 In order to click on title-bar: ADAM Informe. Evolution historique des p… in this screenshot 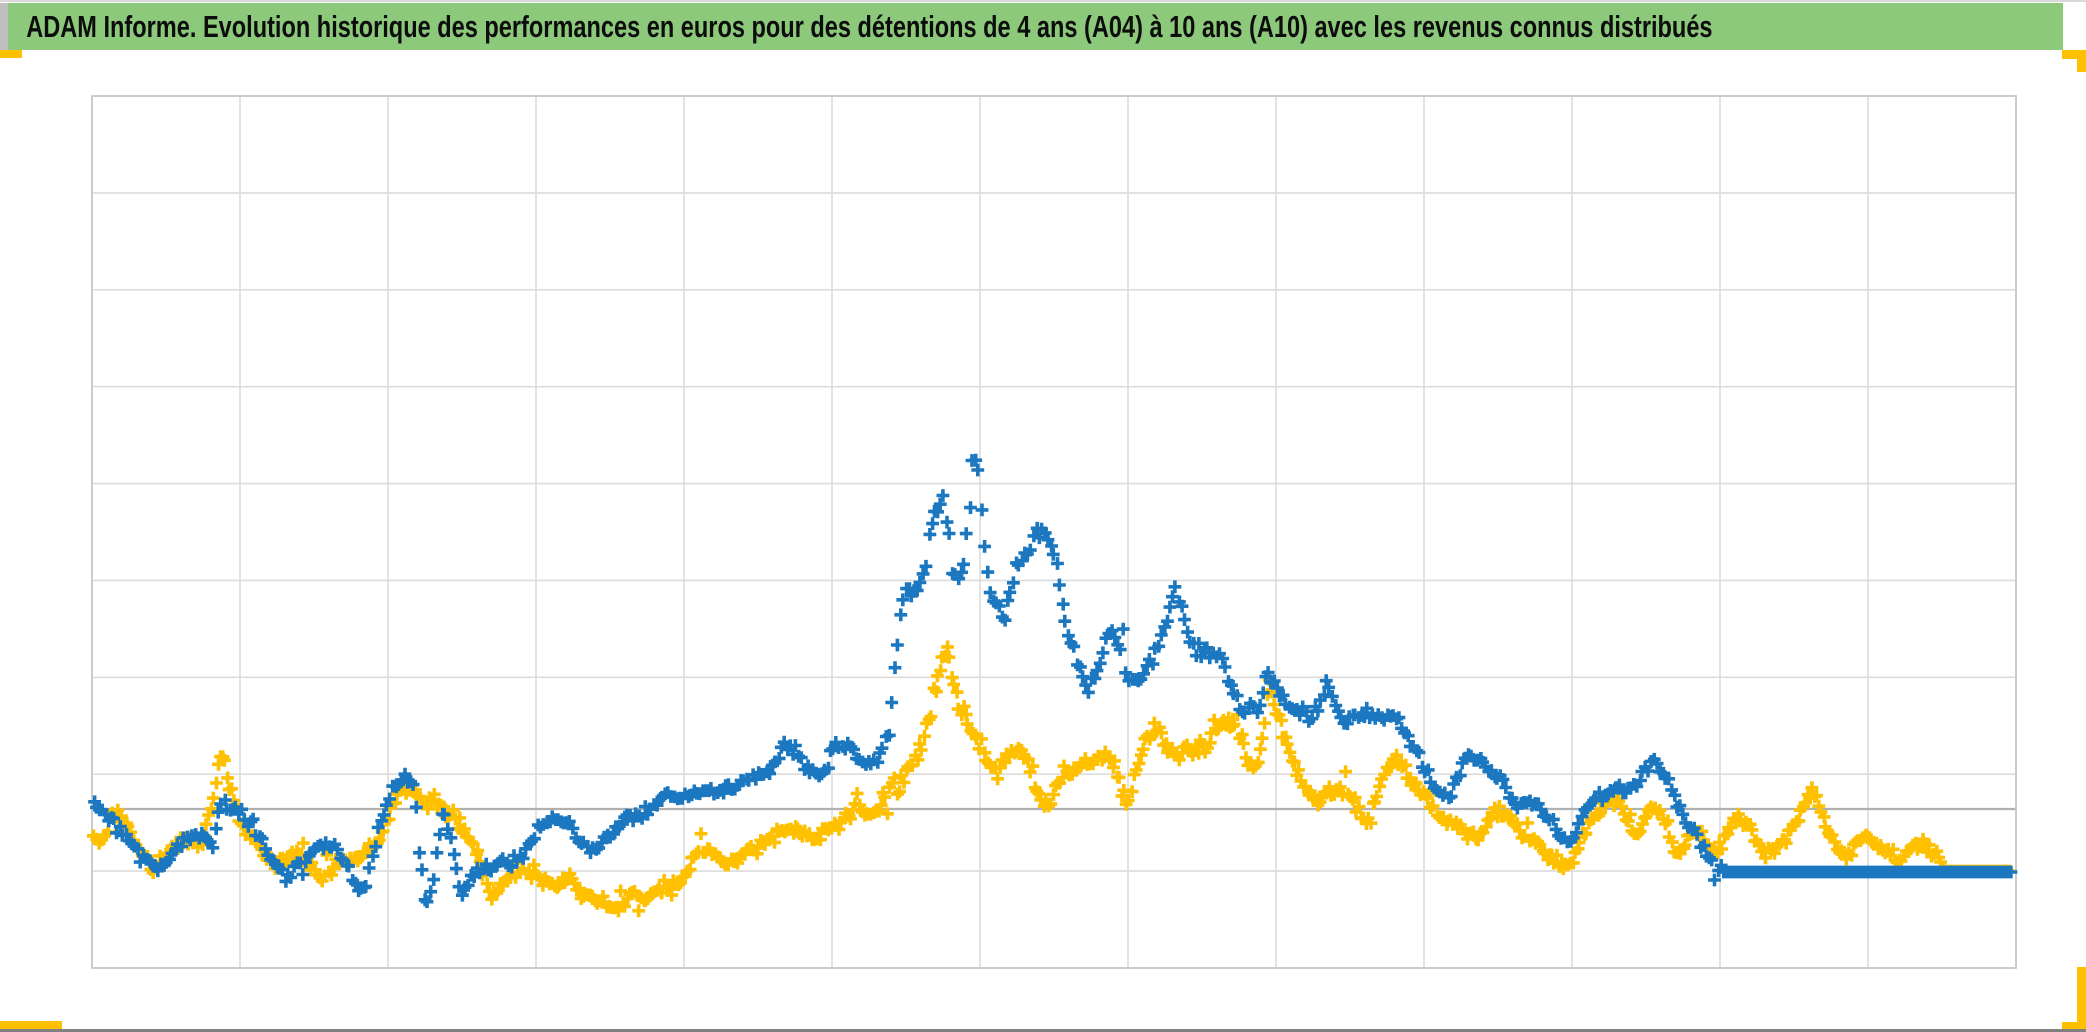, I will do `click(1035, 26)`.